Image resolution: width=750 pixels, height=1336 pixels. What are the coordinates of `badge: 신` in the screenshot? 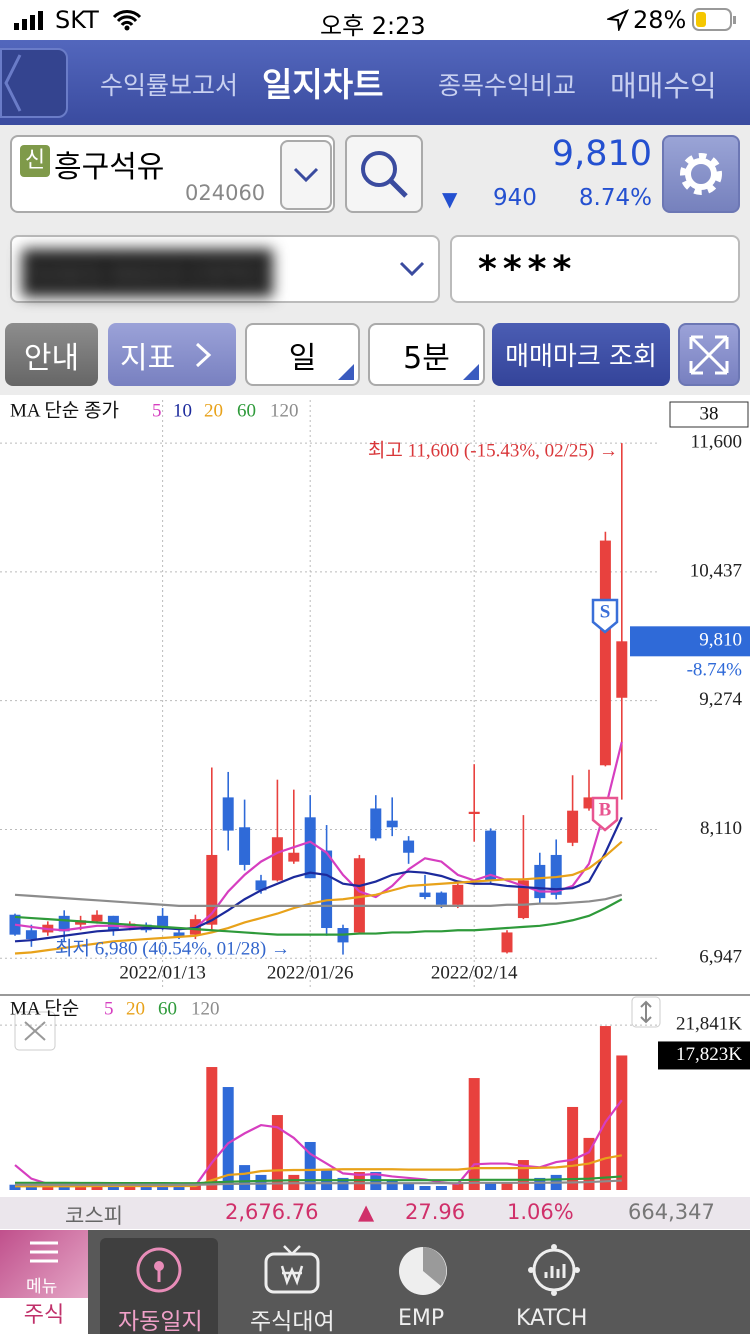 It's located at (35, 161).